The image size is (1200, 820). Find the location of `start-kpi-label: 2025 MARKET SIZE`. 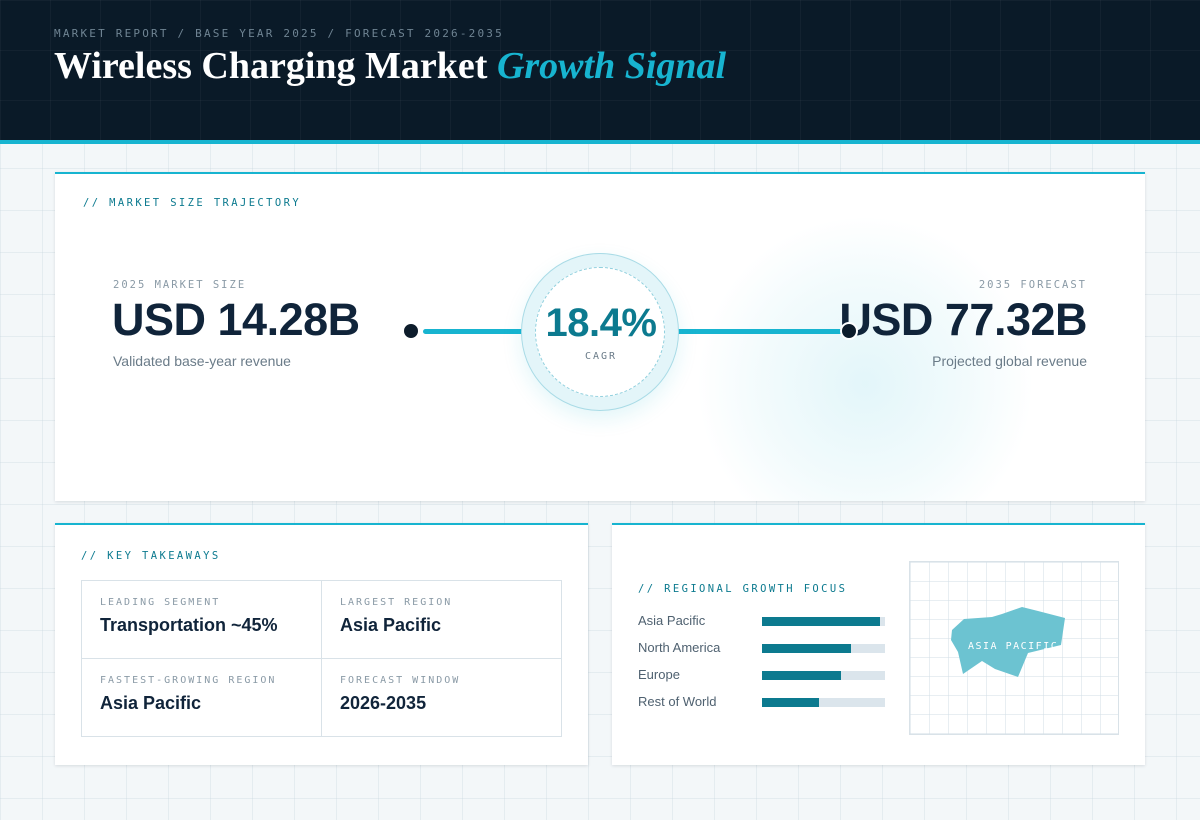

start-kpi-label: 2025 MARKET SIZE is located at coordinates (180, 285).